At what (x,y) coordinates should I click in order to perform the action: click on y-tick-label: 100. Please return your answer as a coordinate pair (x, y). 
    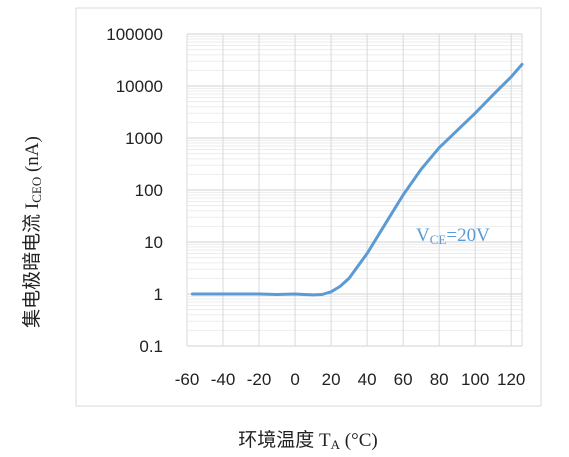
    Looking at the image, I should click on (149, 190).